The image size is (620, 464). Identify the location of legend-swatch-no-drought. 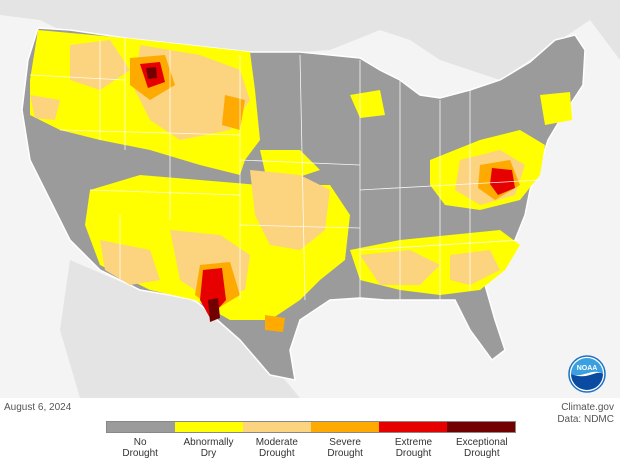
(141, 427).